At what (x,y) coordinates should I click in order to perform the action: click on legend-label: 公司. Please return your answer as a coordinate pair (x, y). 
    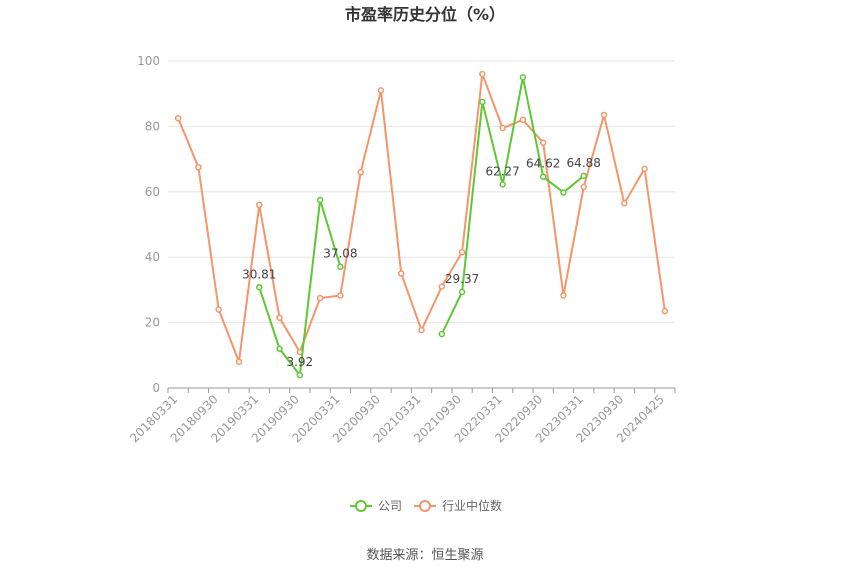
    Looking at the image, I should click on (390, 506).